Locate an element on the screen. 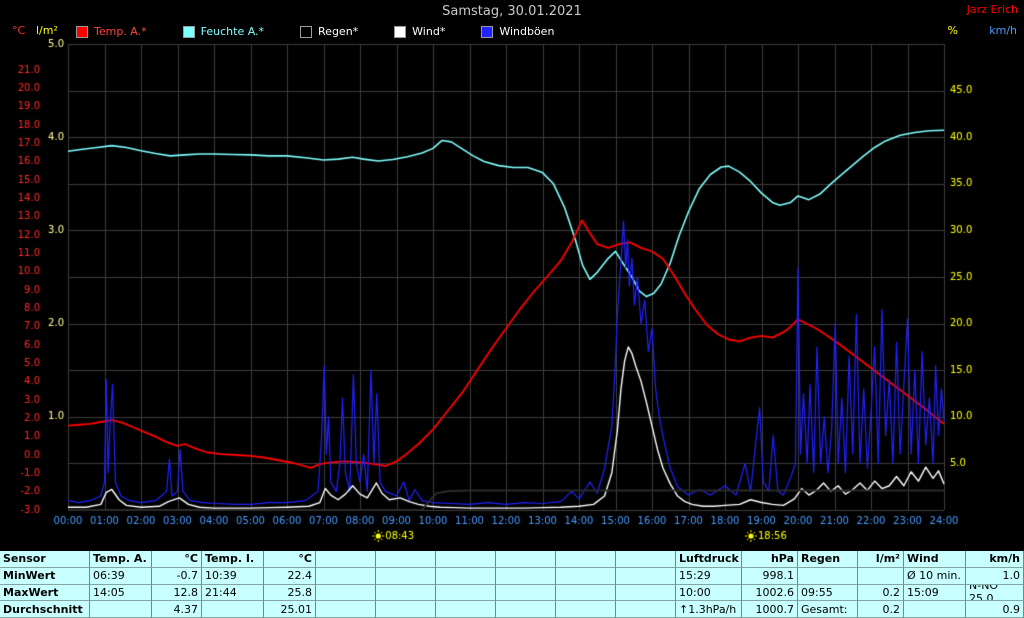 The height and width of the screenshot is (618, 1024). legend-item-2: Regen* is located at coordinates (329, 31).